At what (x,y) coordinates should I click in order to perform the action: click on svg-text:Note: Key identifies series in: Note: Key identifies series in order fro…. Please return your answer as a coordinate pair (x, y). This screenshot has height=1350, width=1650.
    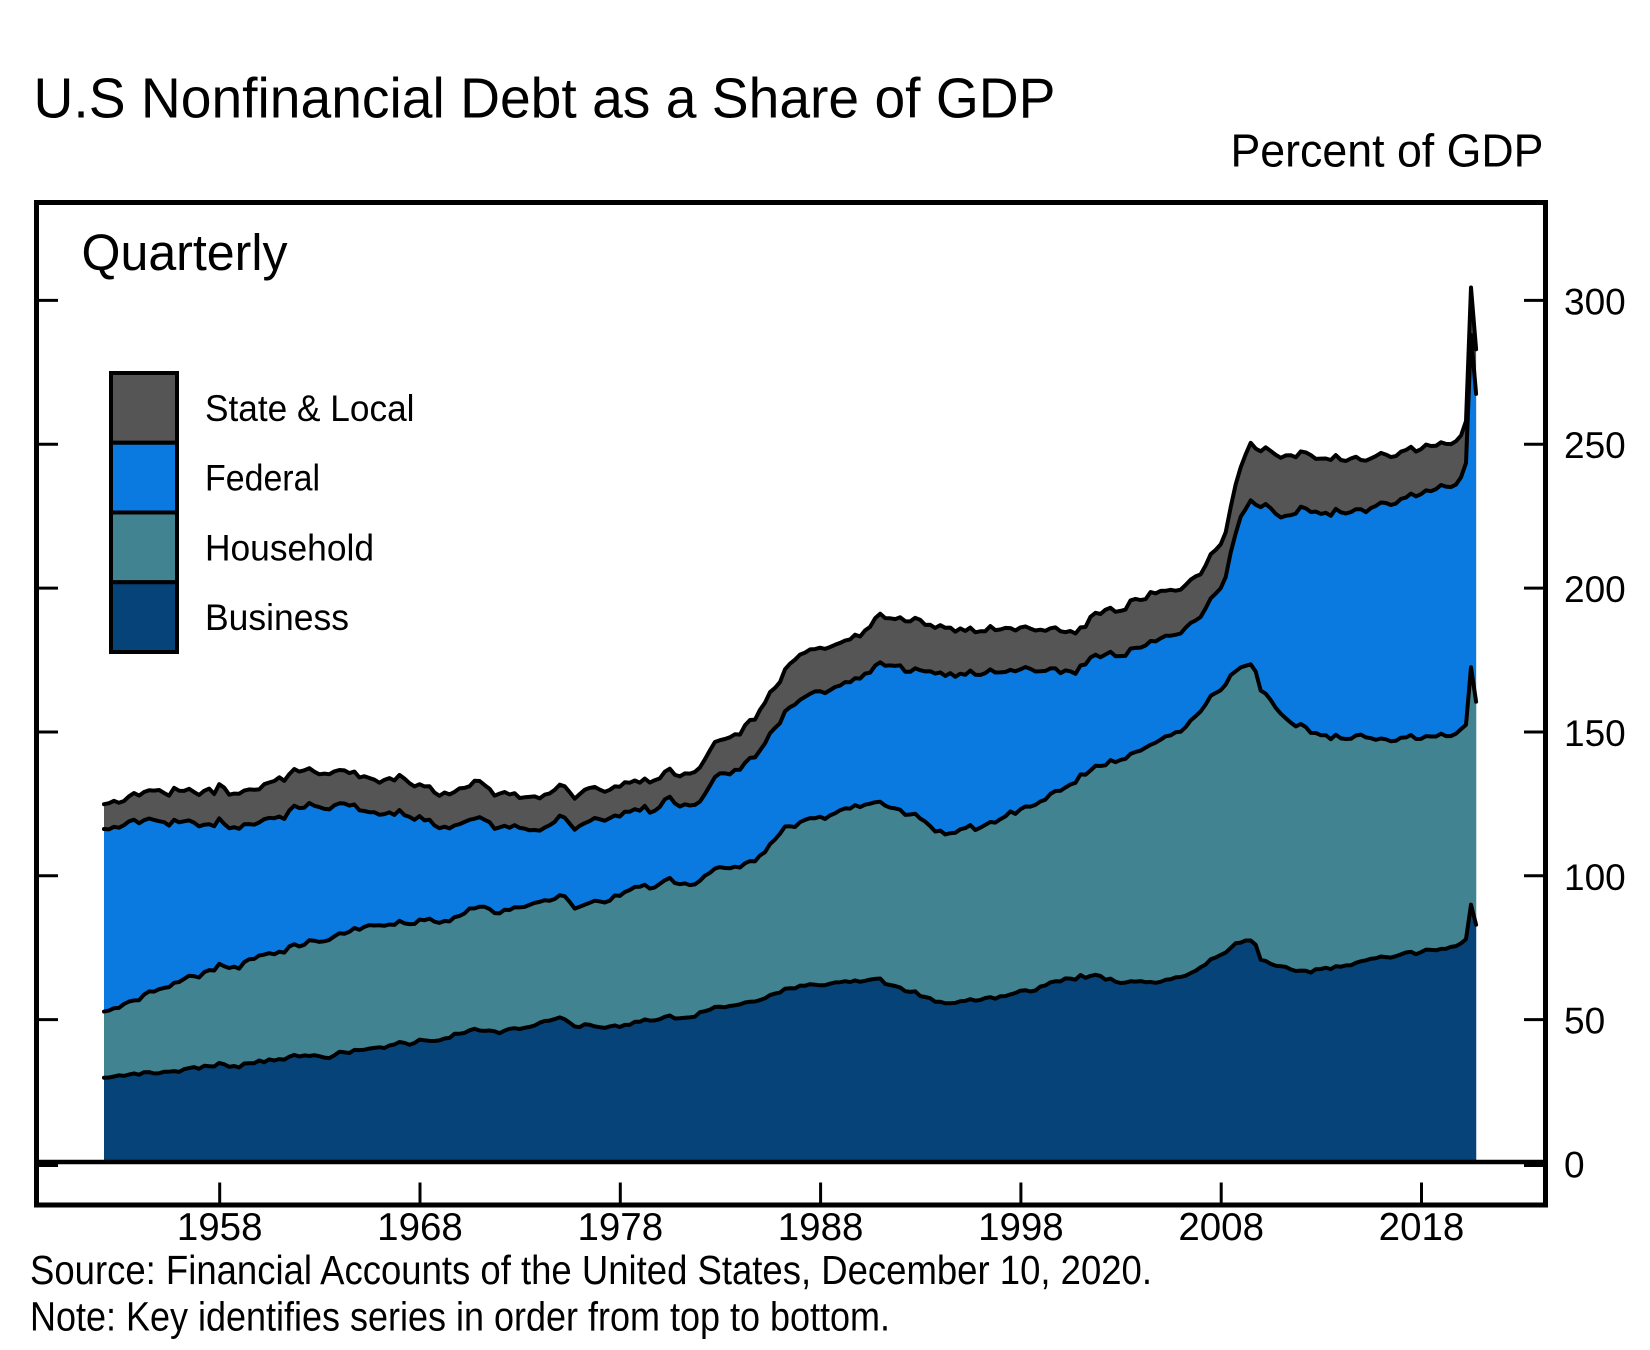
    Looking at the image, I should click on (460, 1317).